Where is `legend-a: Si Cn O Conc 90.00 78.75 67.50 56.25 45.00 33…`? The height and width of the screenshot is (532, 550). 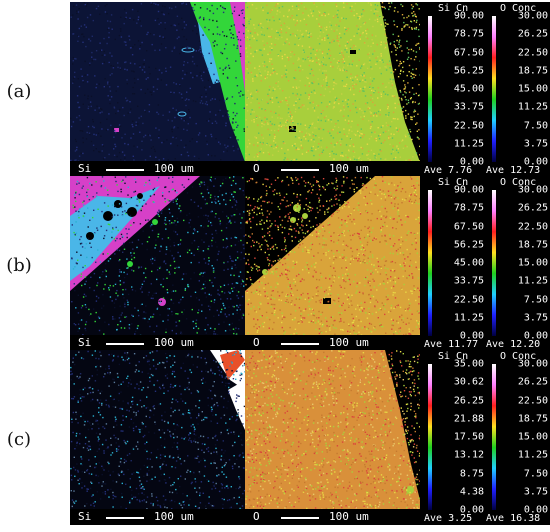 legend-a: Si Cn O Conc 90.00 78.75 67.50 56.25 45.00 33… is located at coordinates (485, 89).